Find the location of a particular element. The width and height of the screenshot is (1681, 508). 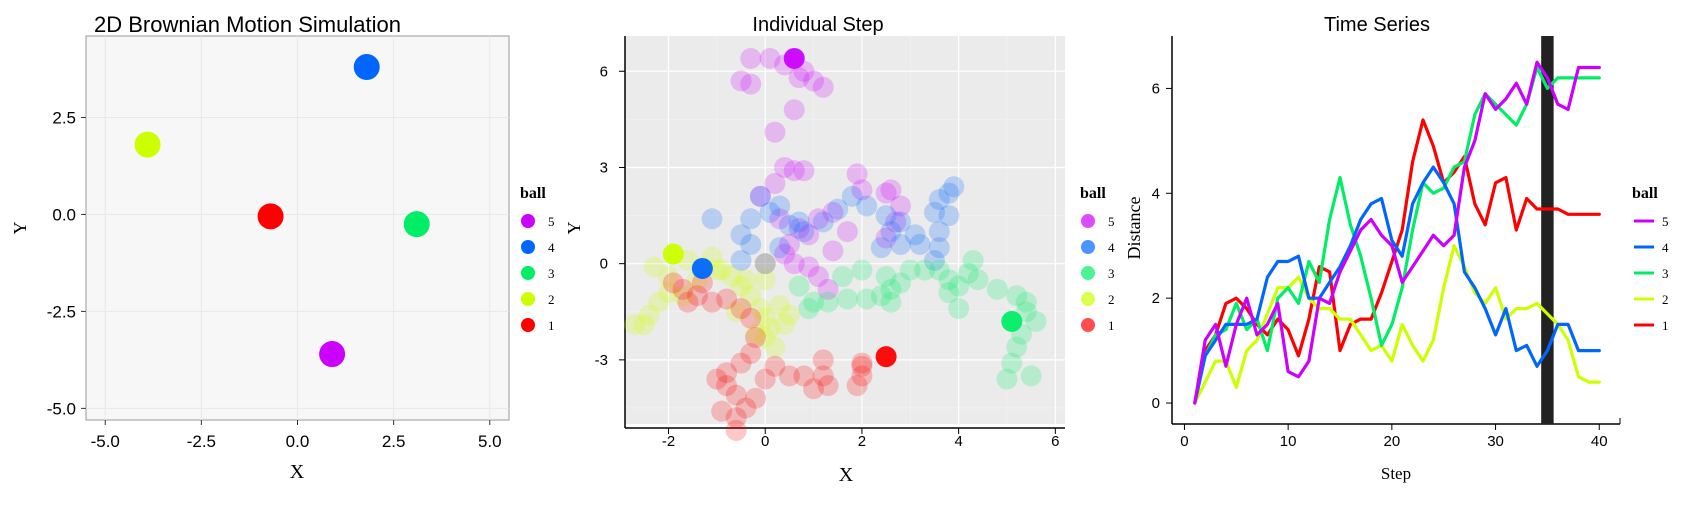

legend-label-5: 5 is located at coordinates (551, 221).